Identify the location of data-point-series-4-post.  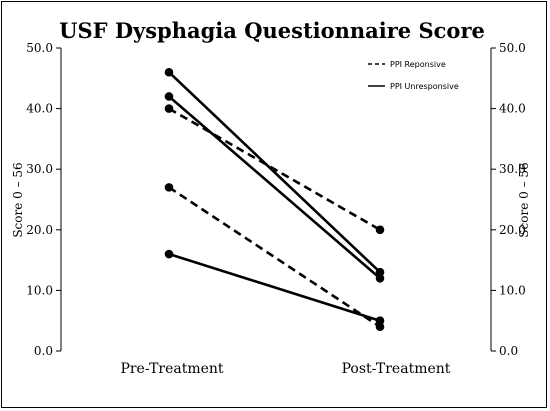
(380, 278).